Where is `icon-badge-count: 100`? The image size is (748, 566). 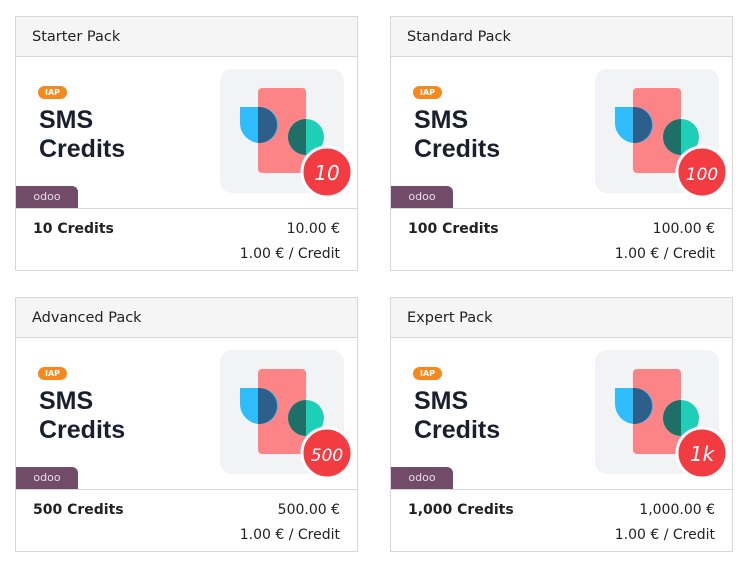 icon-badge-count: 100 is located at coordinates (702, 175).